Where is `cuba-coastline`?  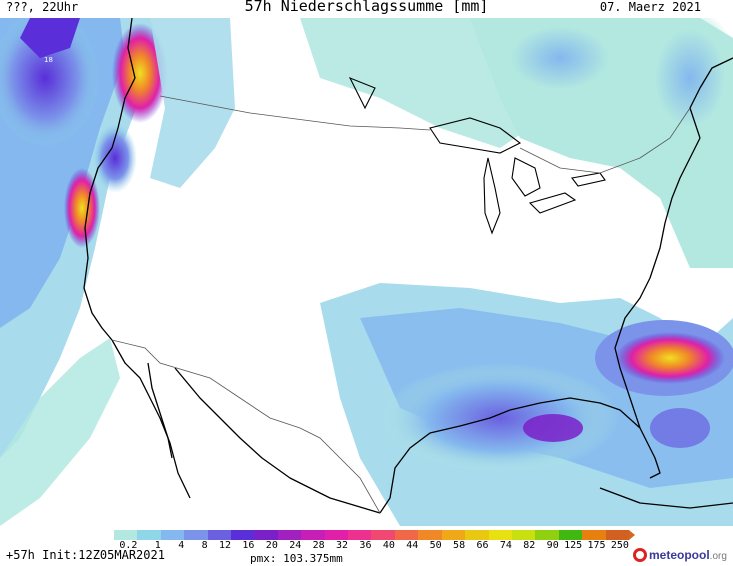 cuba-coastline is located at coordinates (666, 498).